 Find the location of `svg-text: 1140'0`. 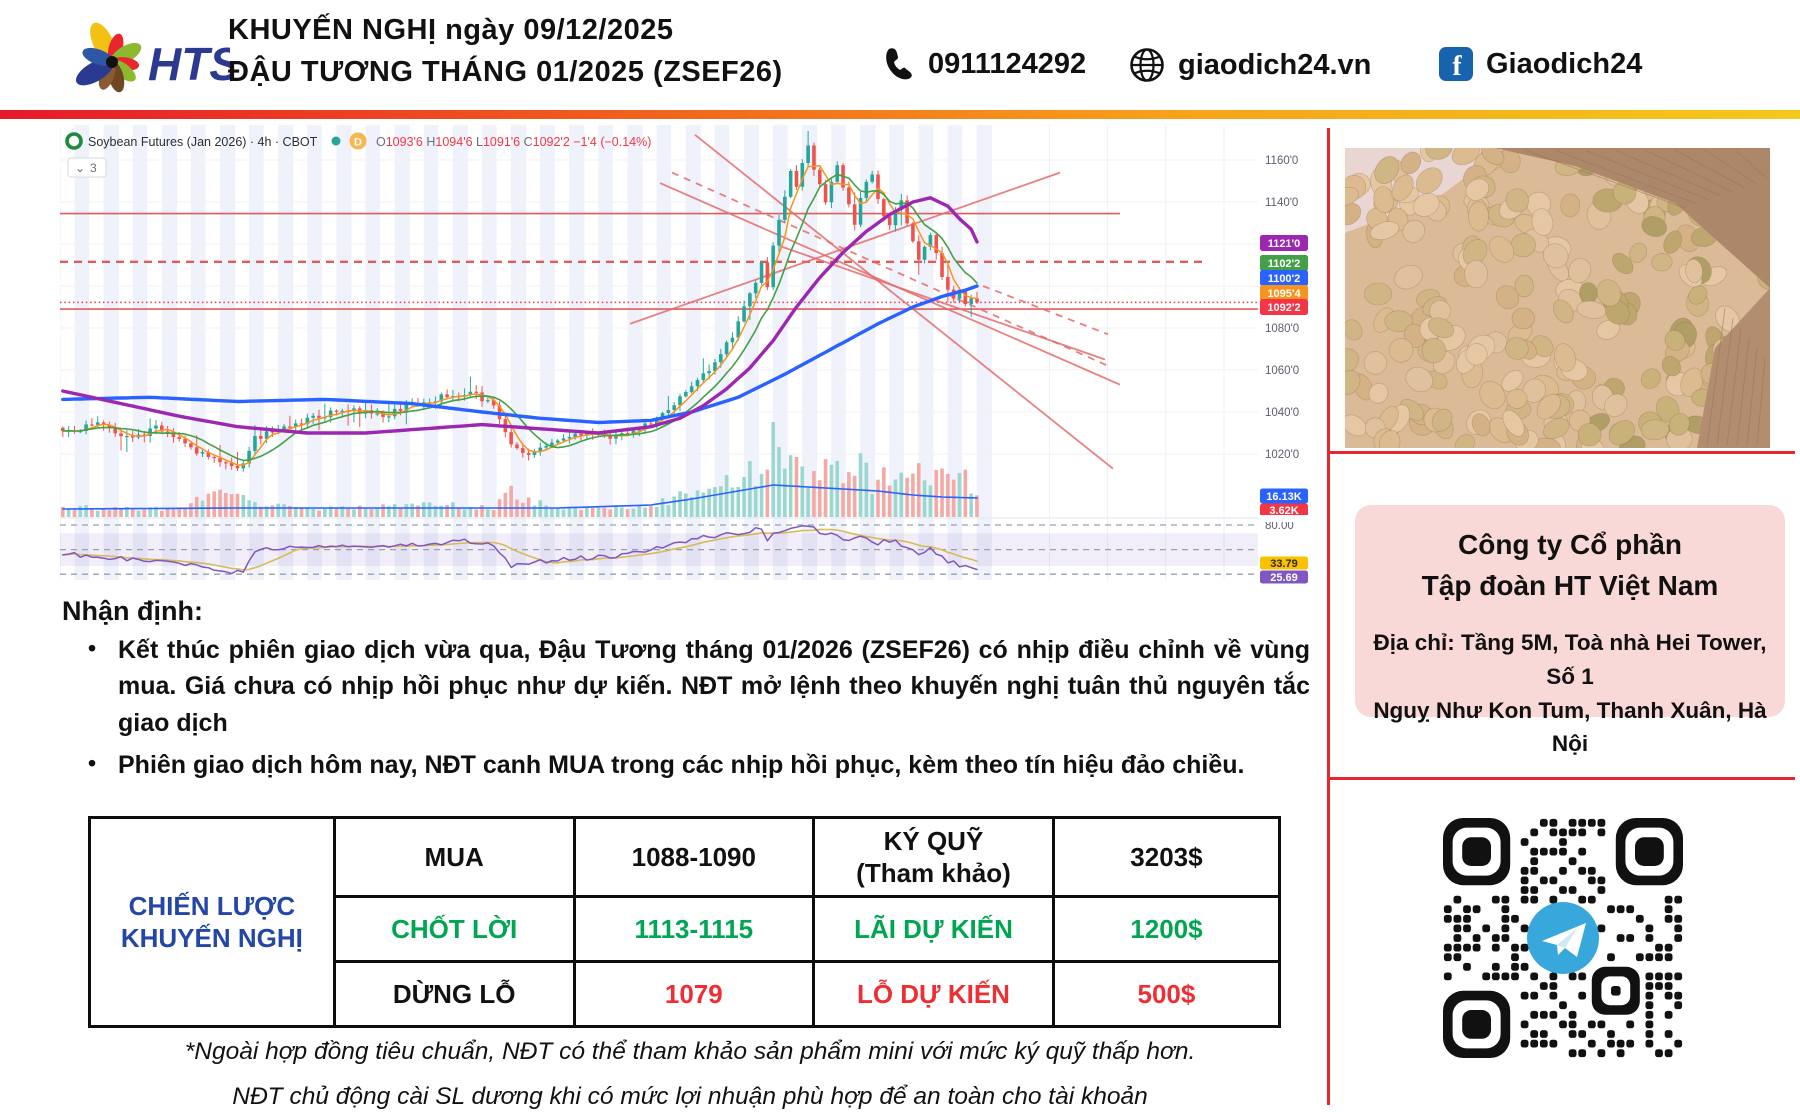

svg-text: 1140'0 is located at coordinates (1281, 203).